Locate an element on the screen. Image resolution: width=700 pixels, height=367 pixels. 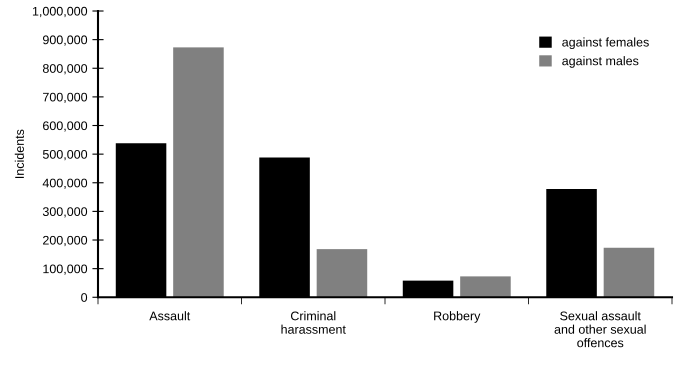
x-tick-label: Sexual assault and other sexual offences is located at coordinates (600, 329).